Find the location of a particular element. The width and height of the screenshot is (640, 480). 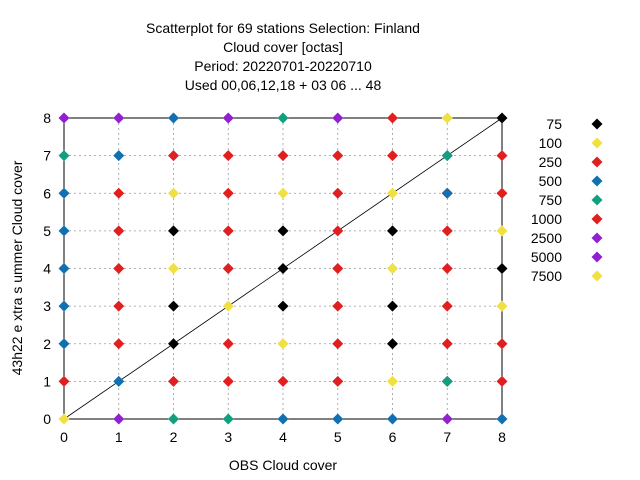

y-tick-label: 3 is located at coordinates (47, 306).